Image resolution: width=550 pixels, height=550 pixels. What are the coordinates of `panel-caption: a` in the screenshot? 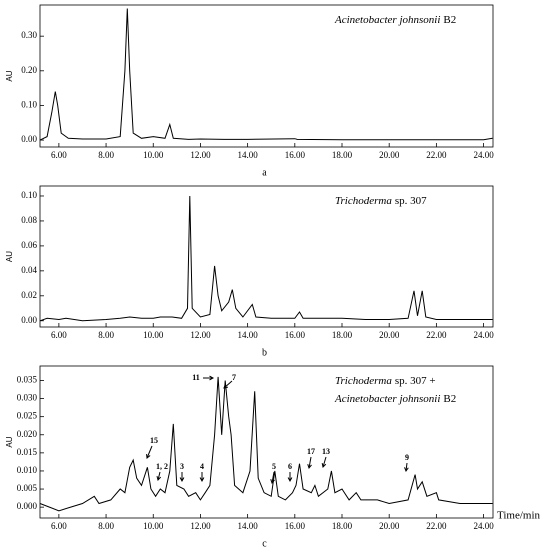 It's located at (264, 172).